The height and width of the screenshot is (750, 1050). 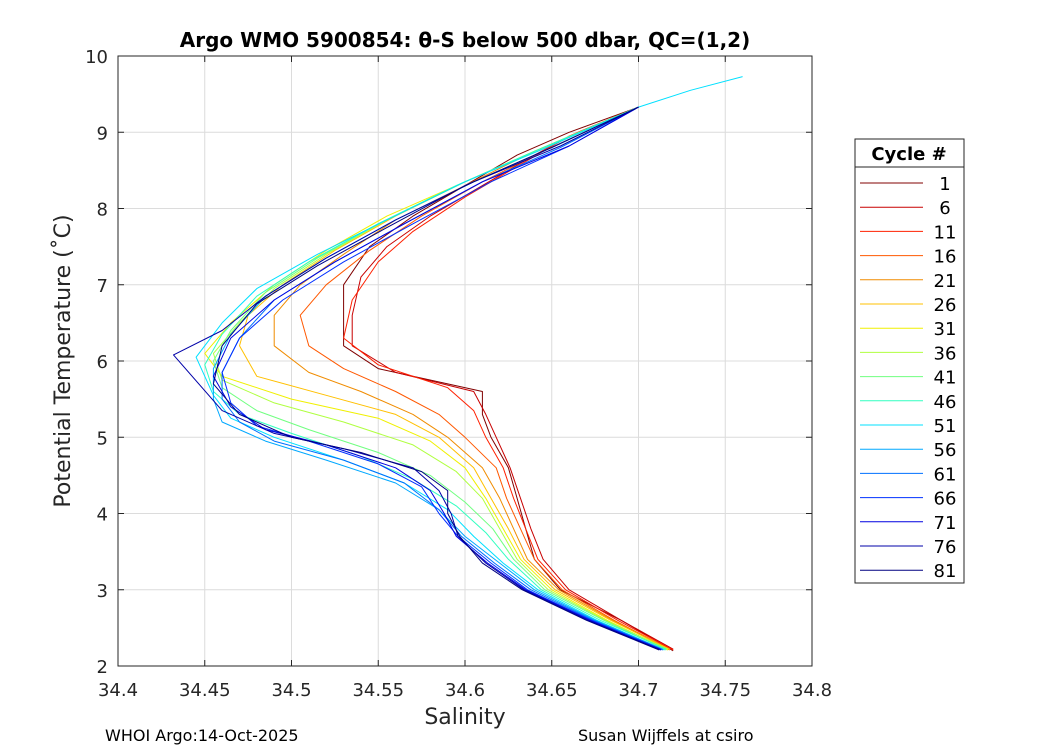 What do you see at coordinates (102, 667) in the screenshot?
I see `y-tick-label: 2` at bounding box center [102, 667].